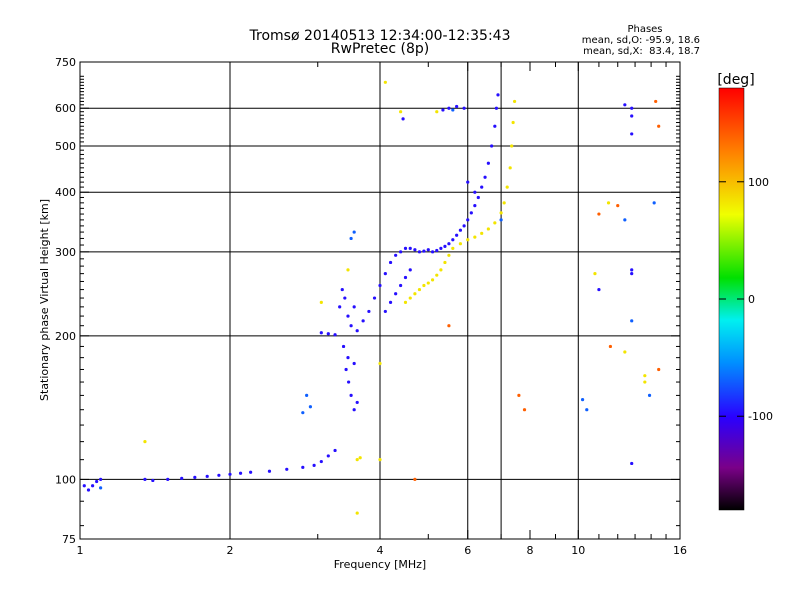  I want to click on colorbar-tick-label: -100, so click(760, 416).